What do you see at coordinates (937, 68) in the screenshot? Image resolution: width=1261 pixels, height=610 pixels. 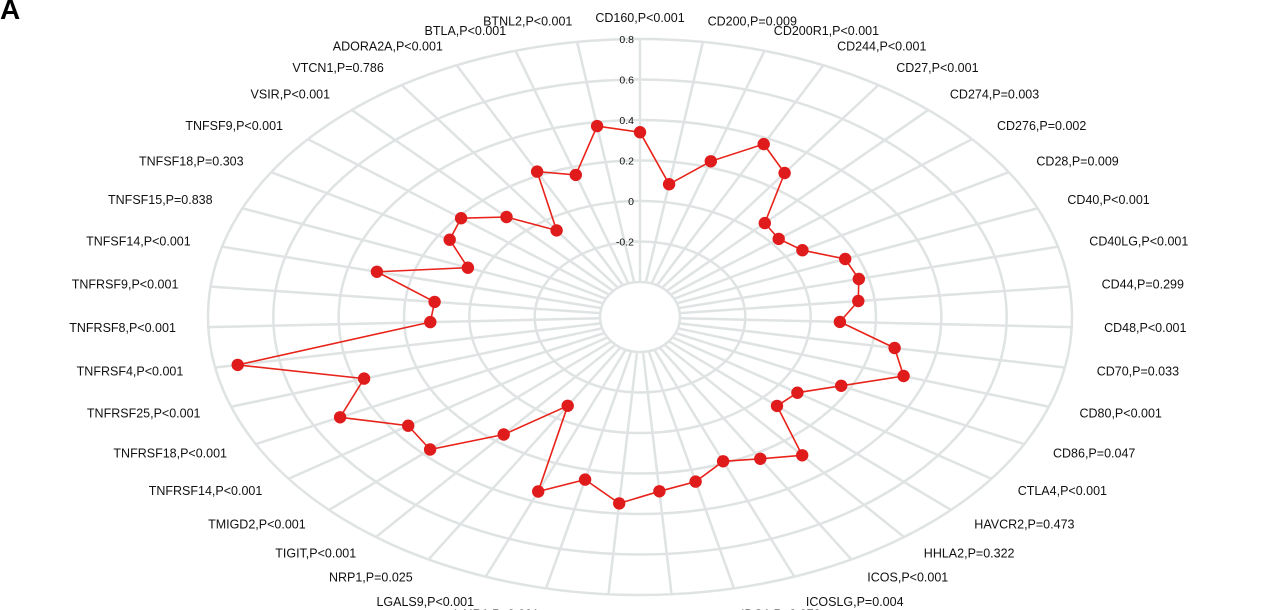 I see `category-label: CD27,P<0.001` at bounding box center [937, 68].